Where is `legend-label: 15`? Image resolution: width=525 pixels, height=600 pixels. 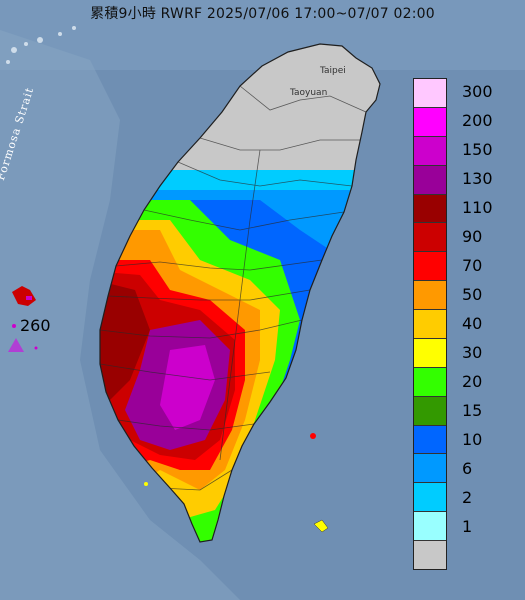 legend-label: 15 is located at coordinates (472, 410).